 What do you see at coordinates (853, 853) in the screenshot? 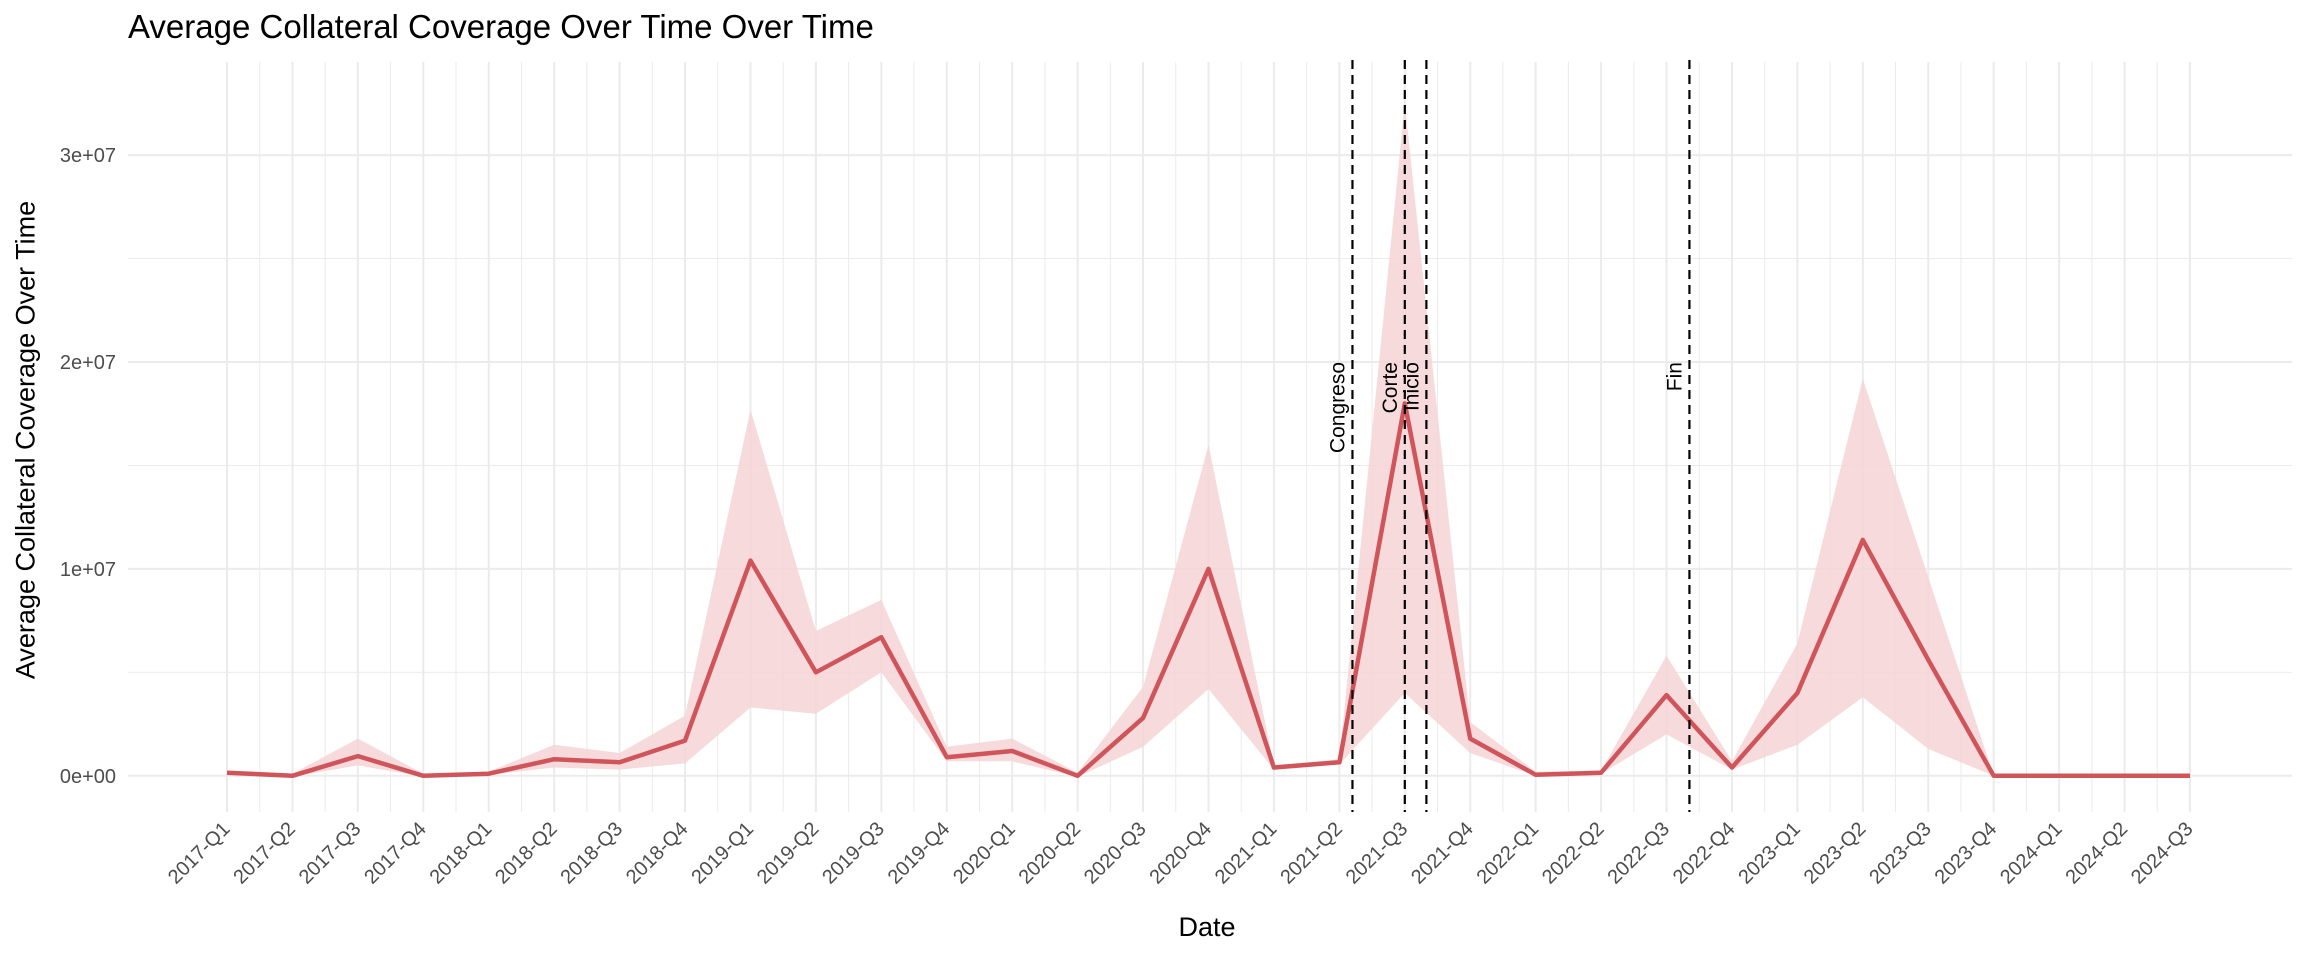
I see `x-tick-label: 2019-Q3` at bounding box center [853, 853].